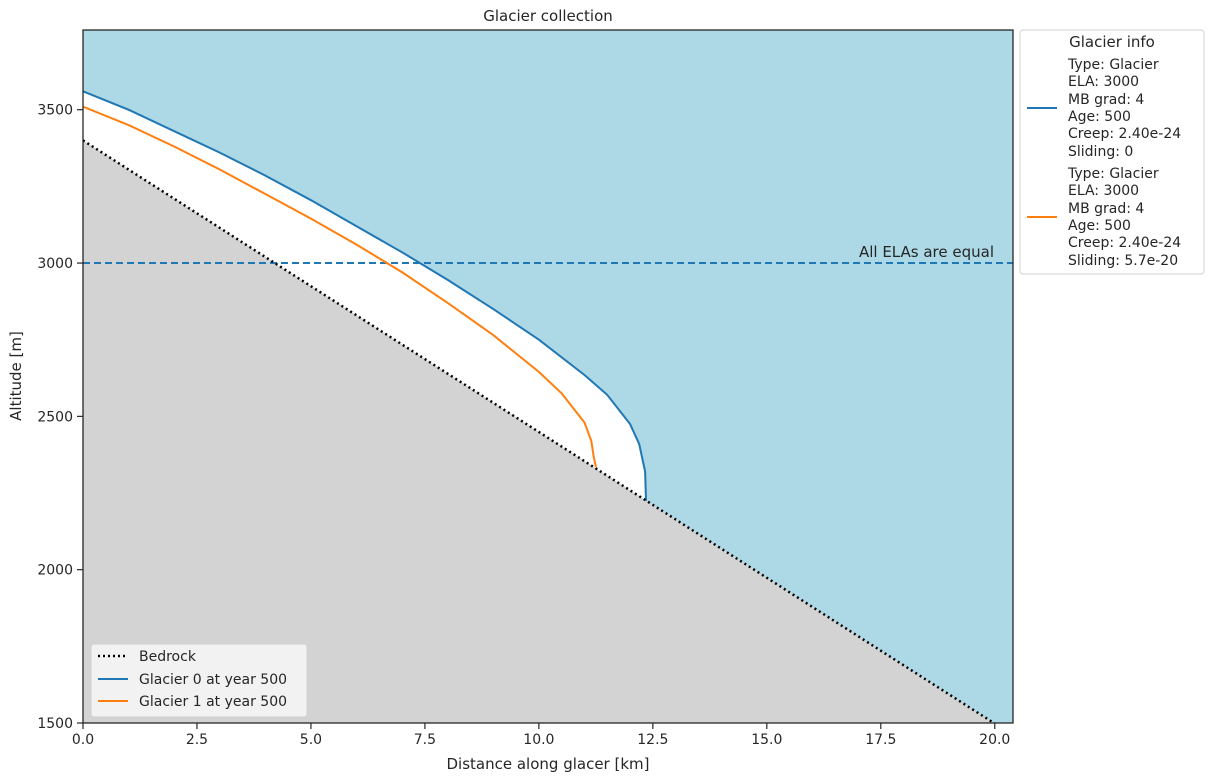 The width and height of the screenshot is (1214, 782). Describe the element at coordinates (55, 724) in the screenshot. I see `y-tick-label: 1500` at that location.